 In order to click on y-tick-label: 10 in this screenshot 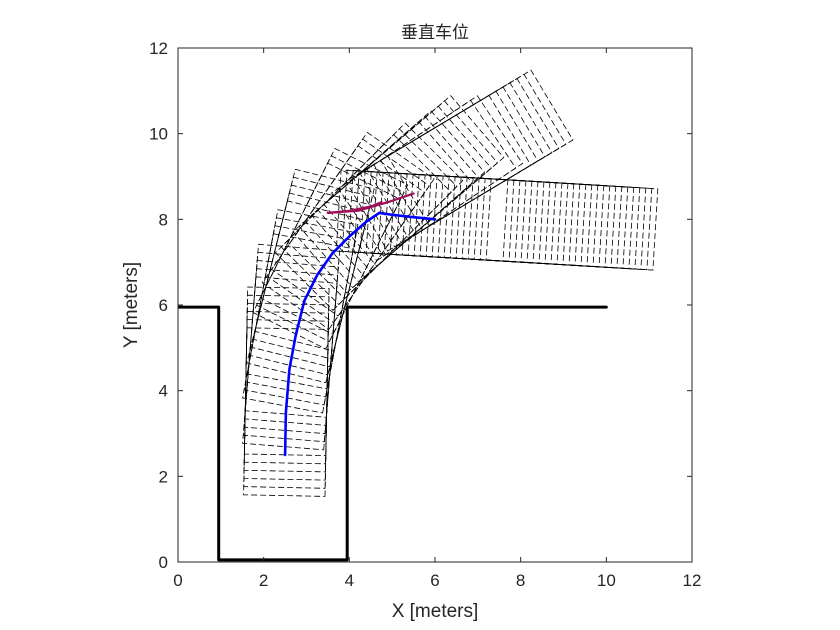, I will do `click(158, 134)`.